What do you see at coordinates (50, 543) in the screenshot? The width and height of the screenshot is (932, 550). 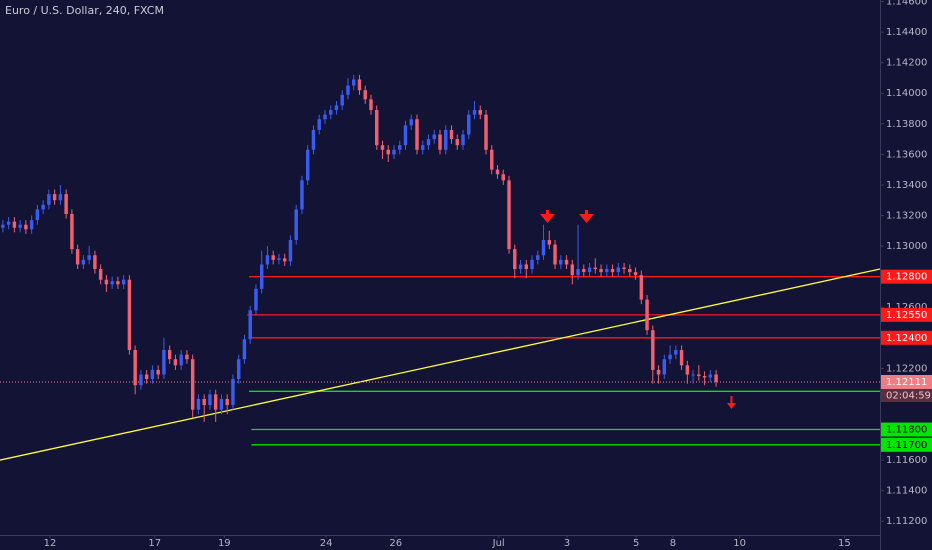 I see `x-tick-label: 12` at bounding box center [50, 543].